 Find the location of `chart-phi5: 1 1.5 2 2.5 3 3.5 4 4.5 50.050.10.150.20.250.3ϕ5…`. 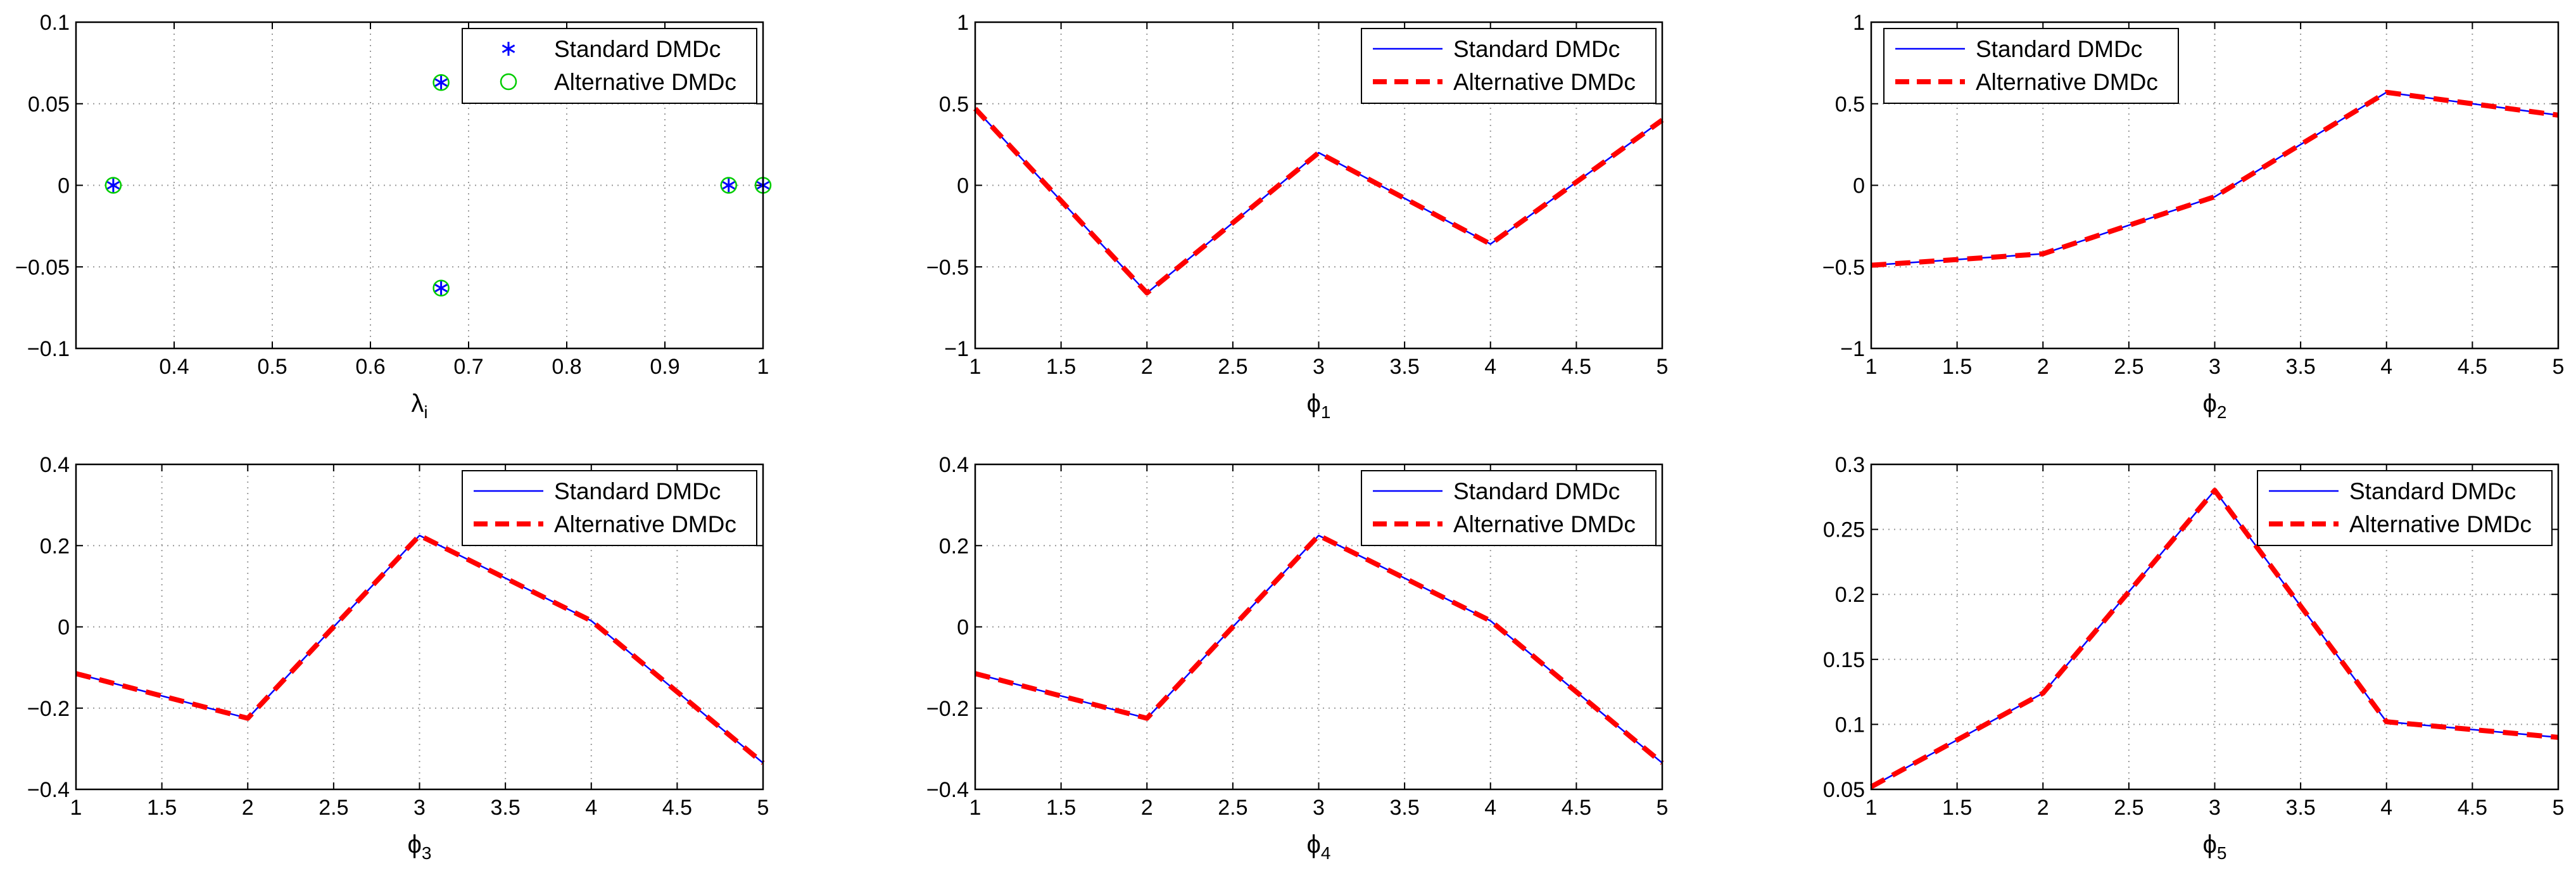

chart-phi5: 1 1.5 2 2.5 3 3.5 4 4.5 50.050.10.150.20.250.3ϕ5… is located at coordinates (2194, 658).